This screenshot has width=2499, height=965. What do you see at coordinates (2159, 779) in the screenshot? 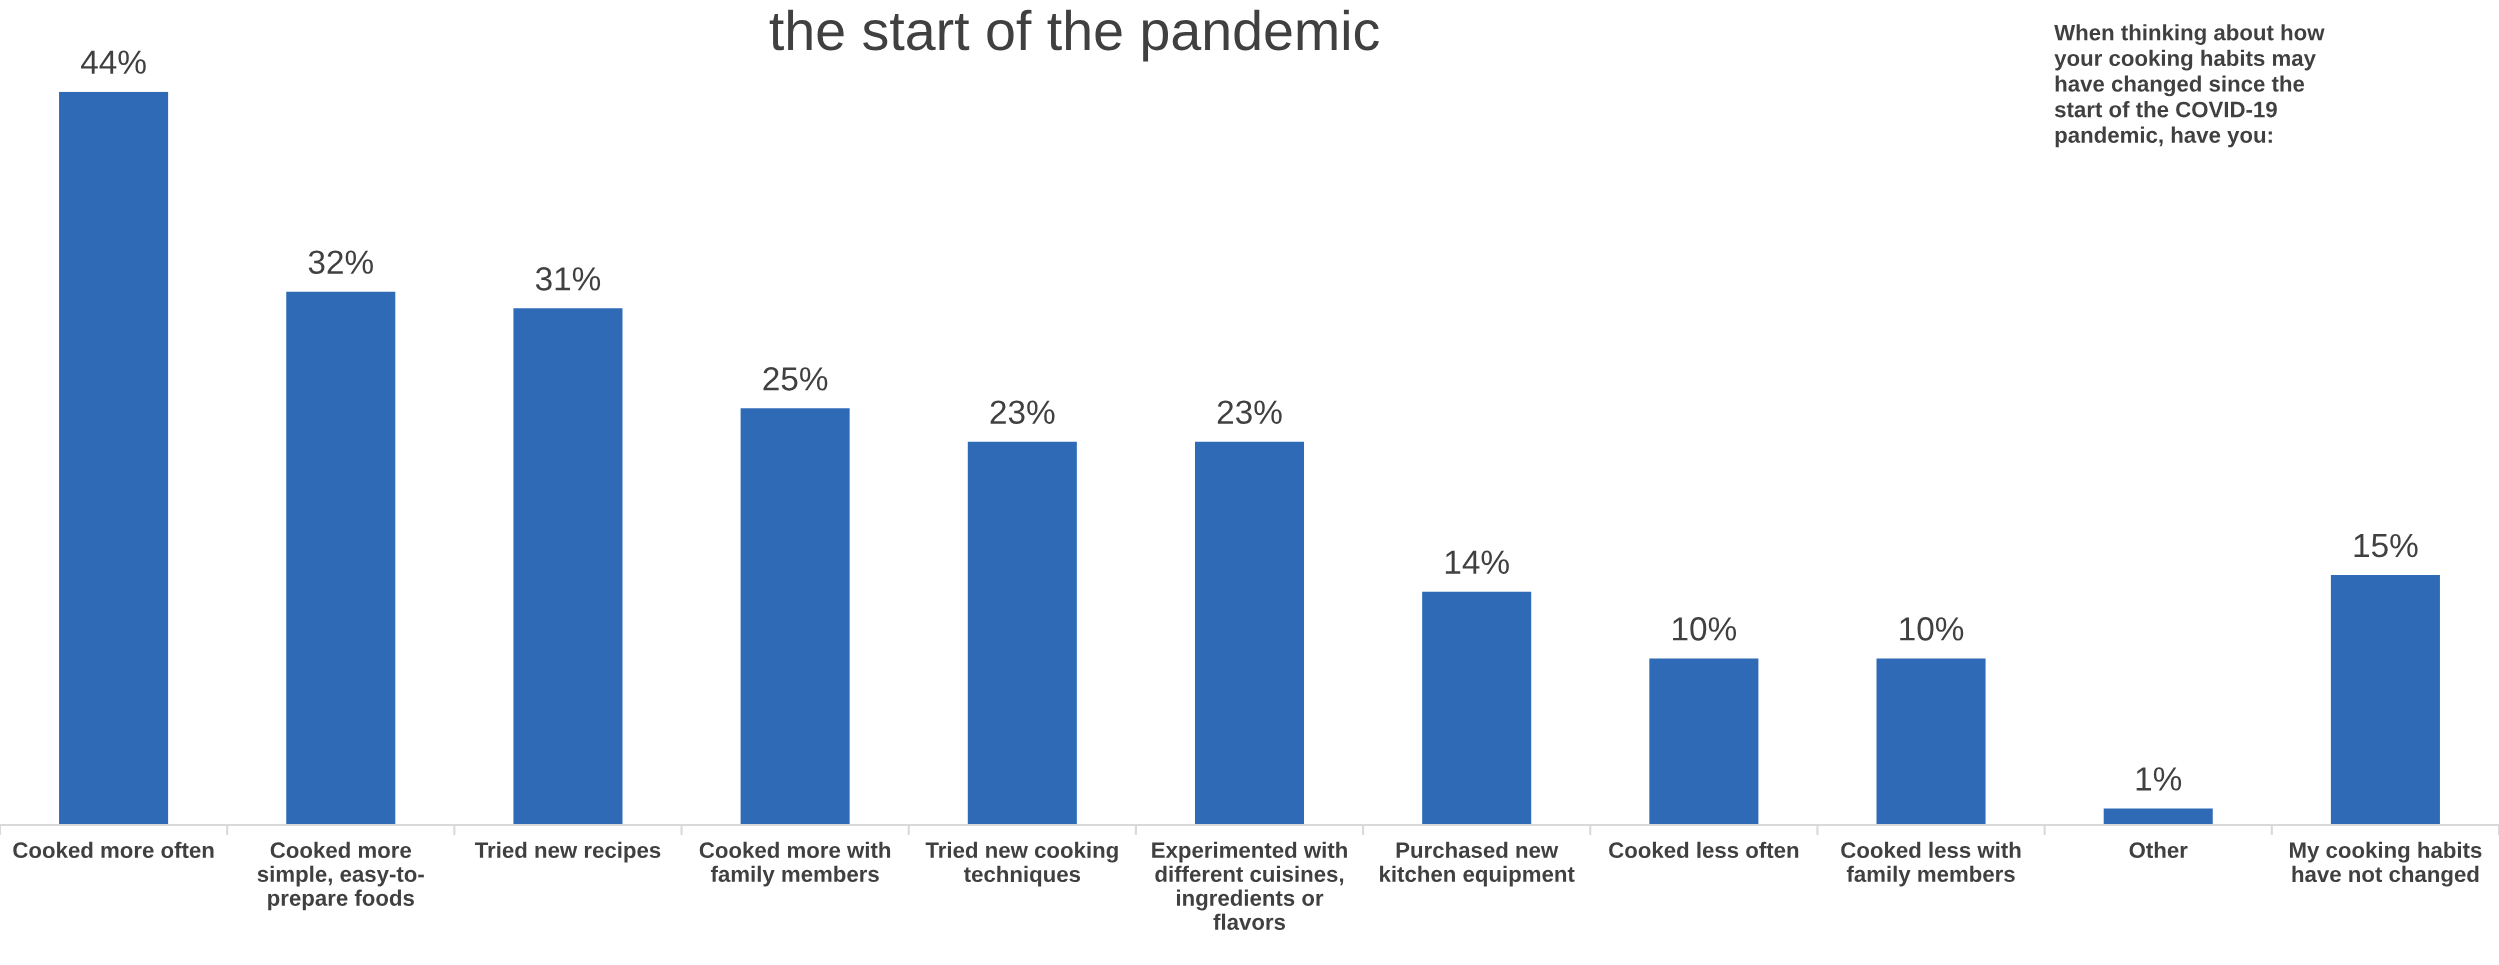
I see `data-label: 1%` at bounding box center [2159, 779].